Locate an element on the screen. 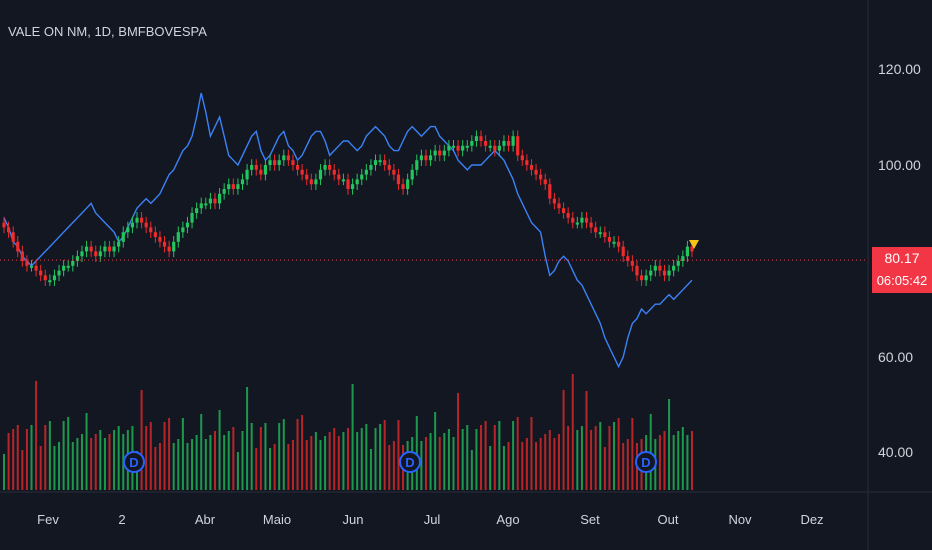  x-tick-label: Set is located at coordinates (590, 519).